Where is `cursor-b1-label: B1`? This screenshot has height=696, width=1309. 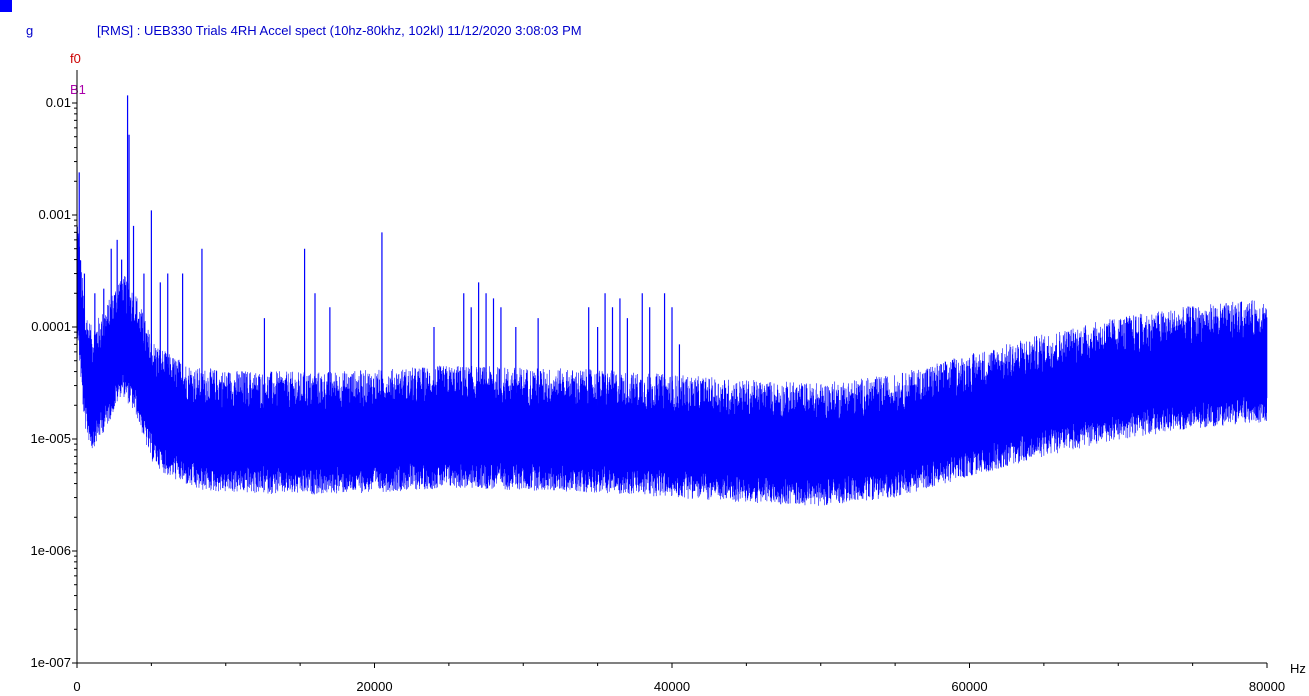 cursor-b1-label: B1 is located at coordinates (78, 89).